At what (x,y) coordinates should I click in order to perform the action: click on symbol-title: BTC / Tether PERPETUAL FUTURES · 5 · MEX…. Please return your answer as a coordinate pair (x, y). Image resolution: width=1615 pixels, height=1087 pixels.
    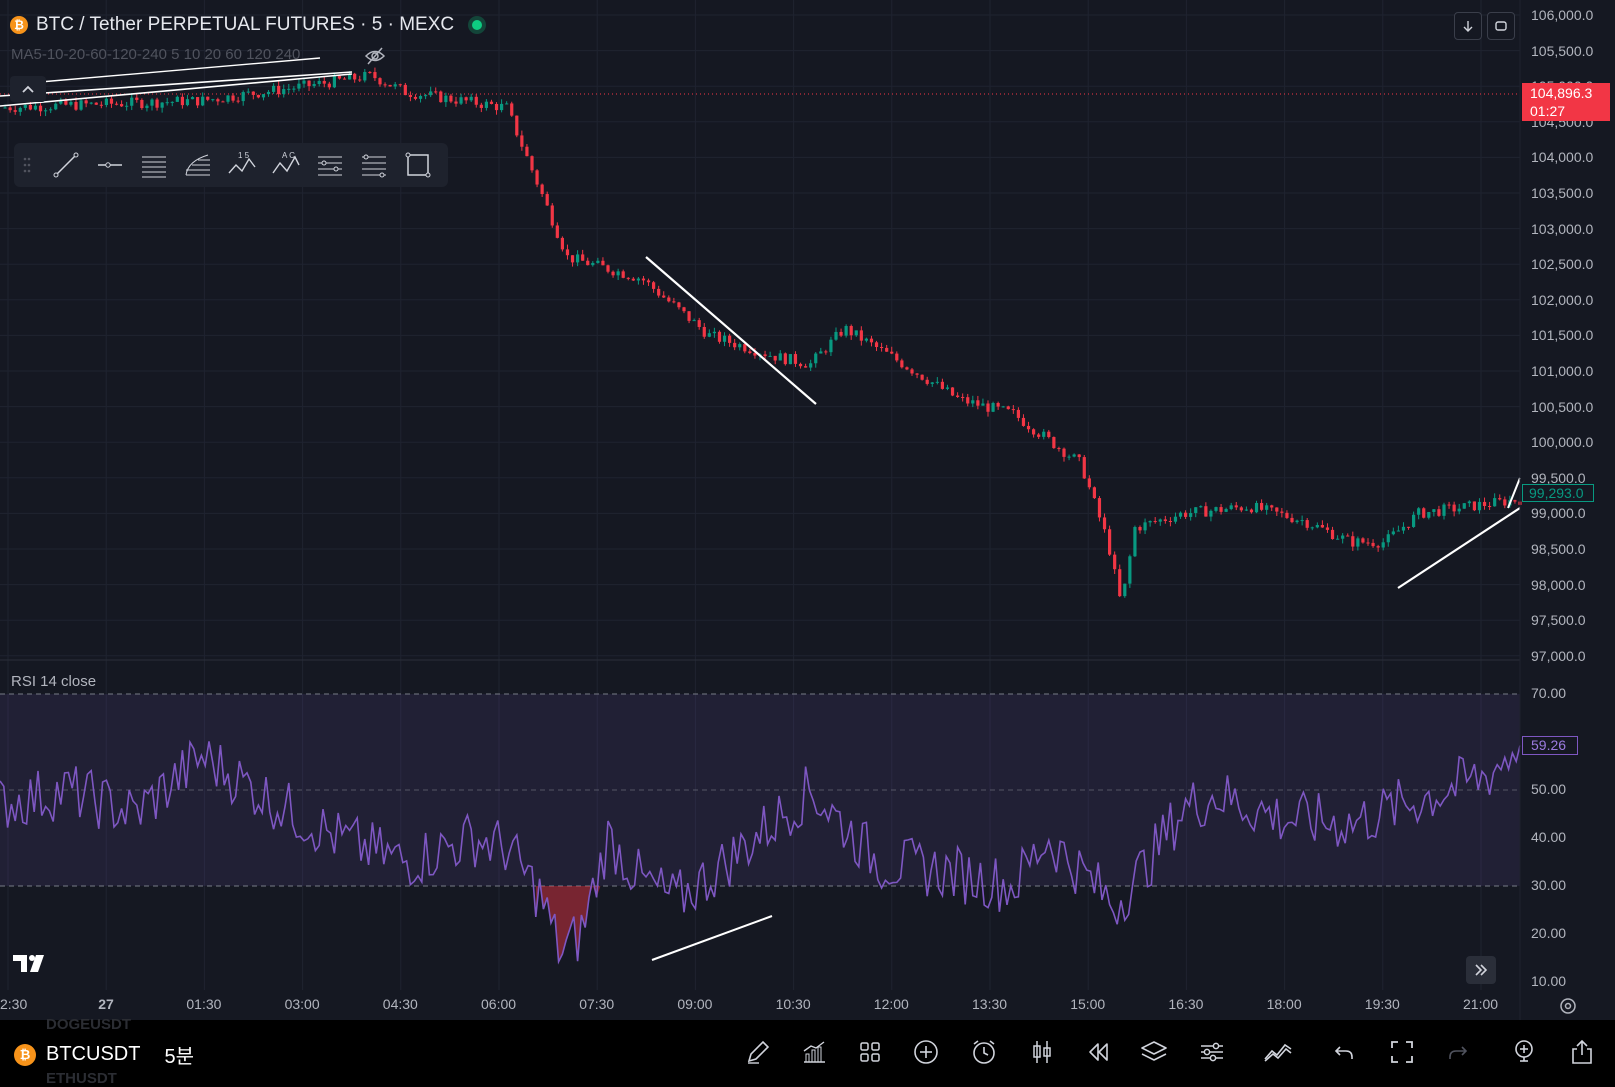
    Looking at the image, I should click on (245, 24).